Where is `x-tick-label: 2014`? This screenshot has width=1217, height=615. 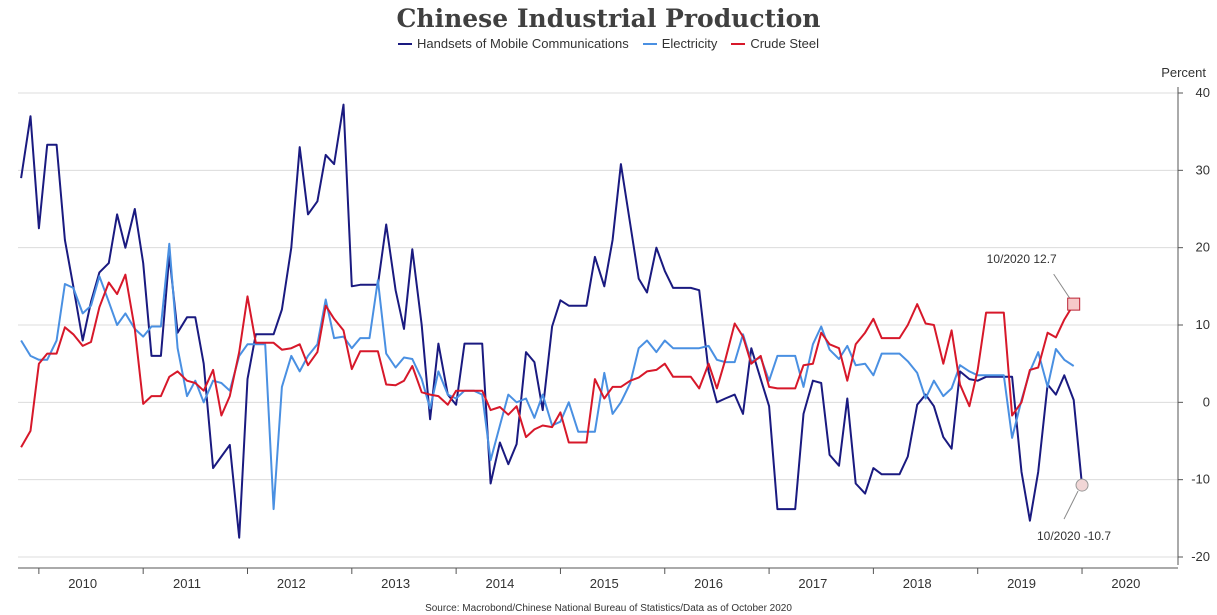
x-tick-label: 2014 is located at coordinates (499, 583).